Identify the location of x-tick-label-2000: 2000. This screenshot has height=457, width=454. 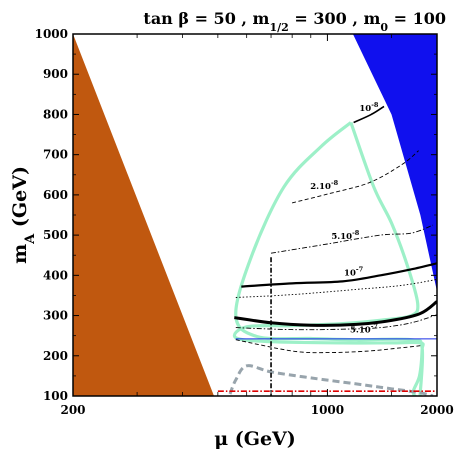
(436, 410).